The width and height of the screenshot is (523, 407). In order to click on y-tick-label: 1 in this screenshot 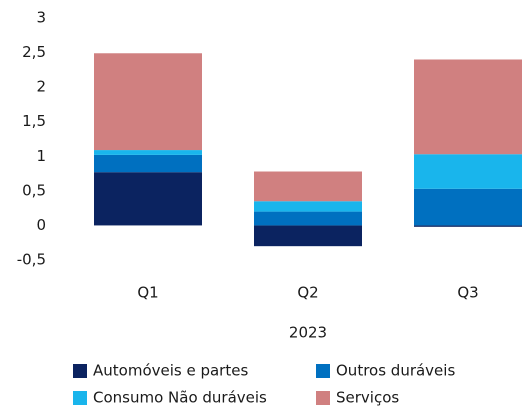, I will do `click(41, 156)`.